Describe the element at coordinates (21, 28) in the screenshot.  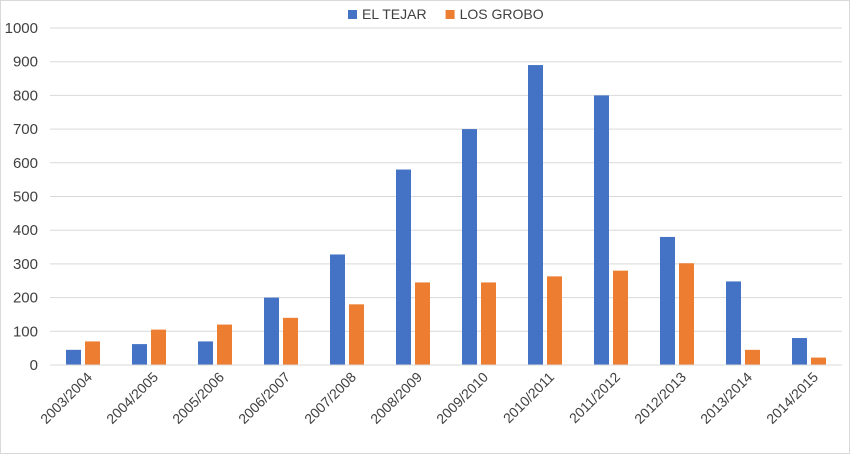
I see `y-tick-label: 1000` at that location.